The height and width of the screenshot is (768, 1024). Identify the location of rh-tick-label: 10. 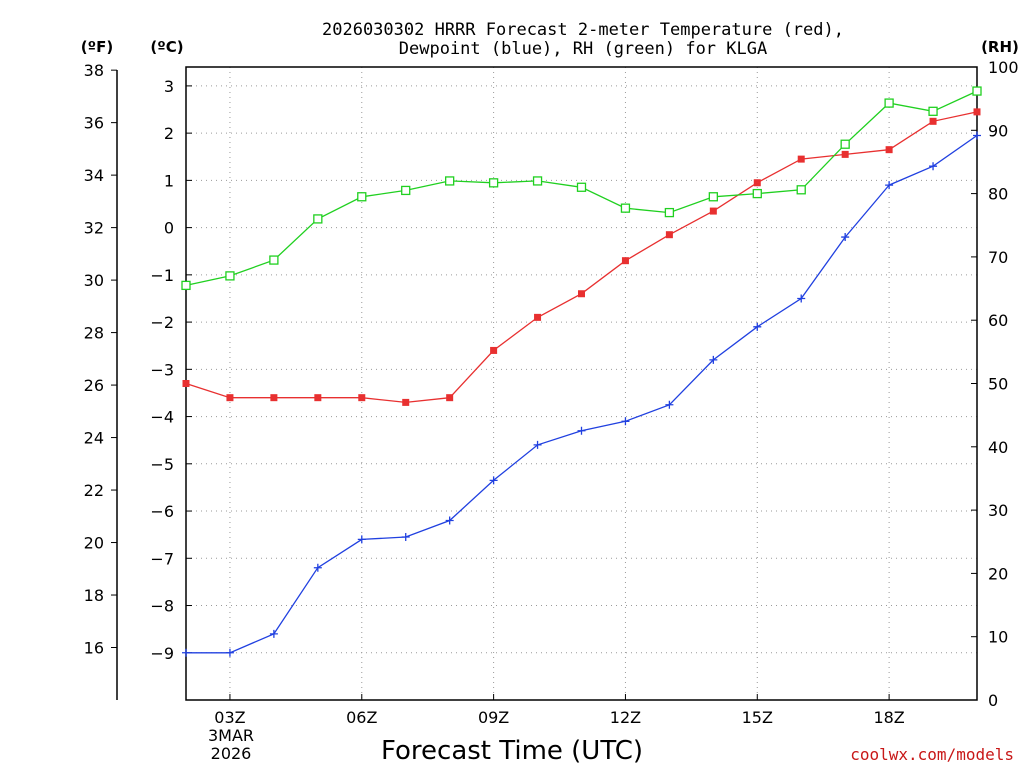
(998, 637).